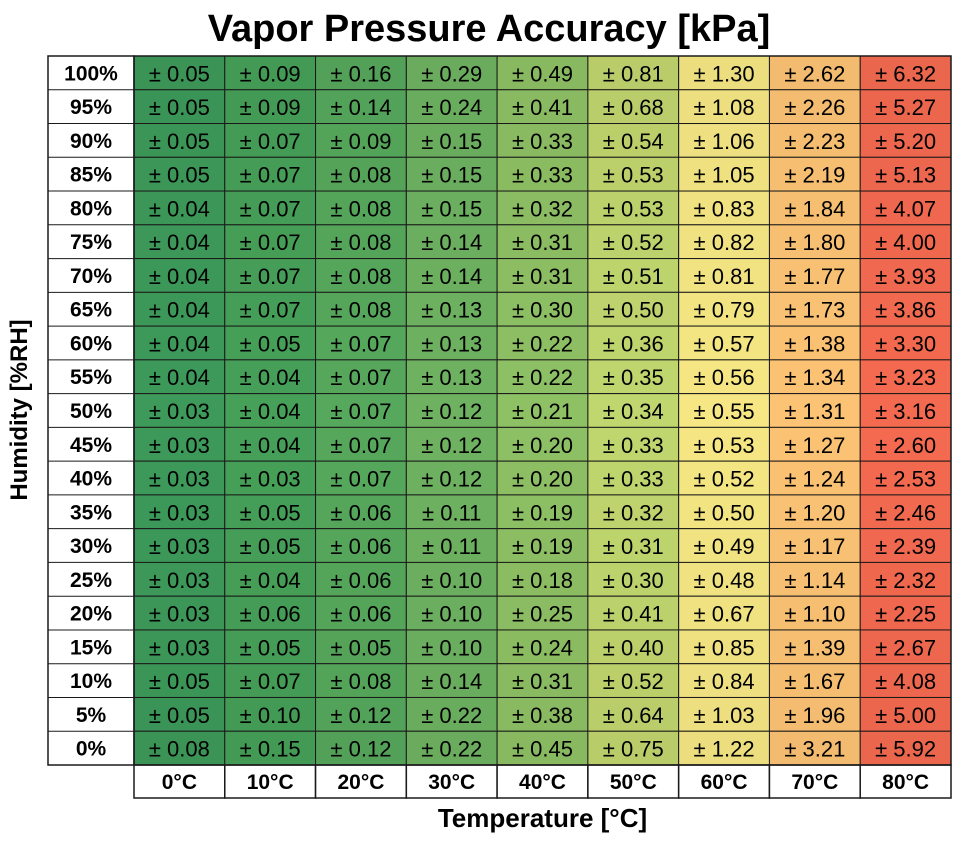 Image resolution: width=978 pixels, height=843 pixels. What do you see at coordinates (724, 107) in the screenshot?
I see `cell-value-label: ± 1.08` at bounding box center [724, 107].